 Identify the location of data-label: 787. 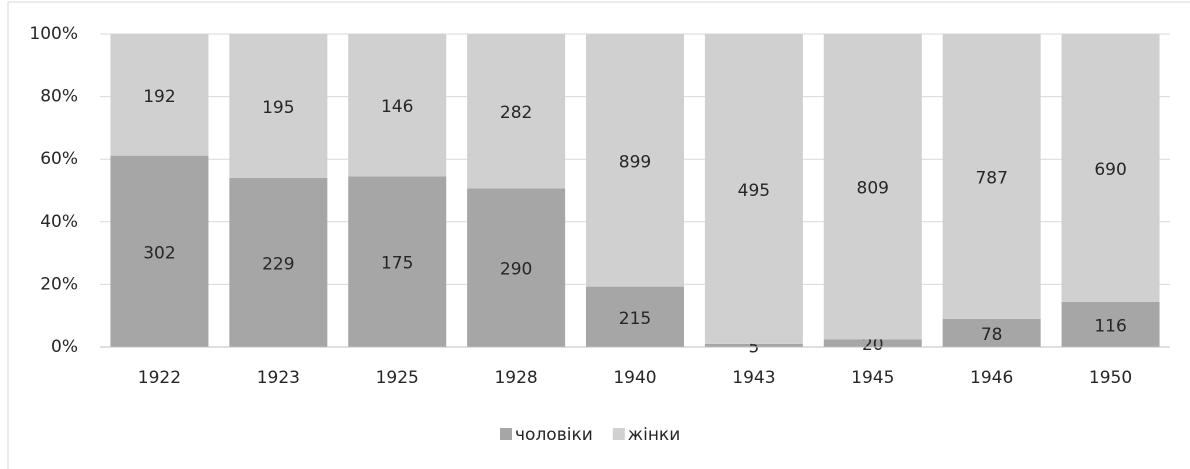
(991, 178).